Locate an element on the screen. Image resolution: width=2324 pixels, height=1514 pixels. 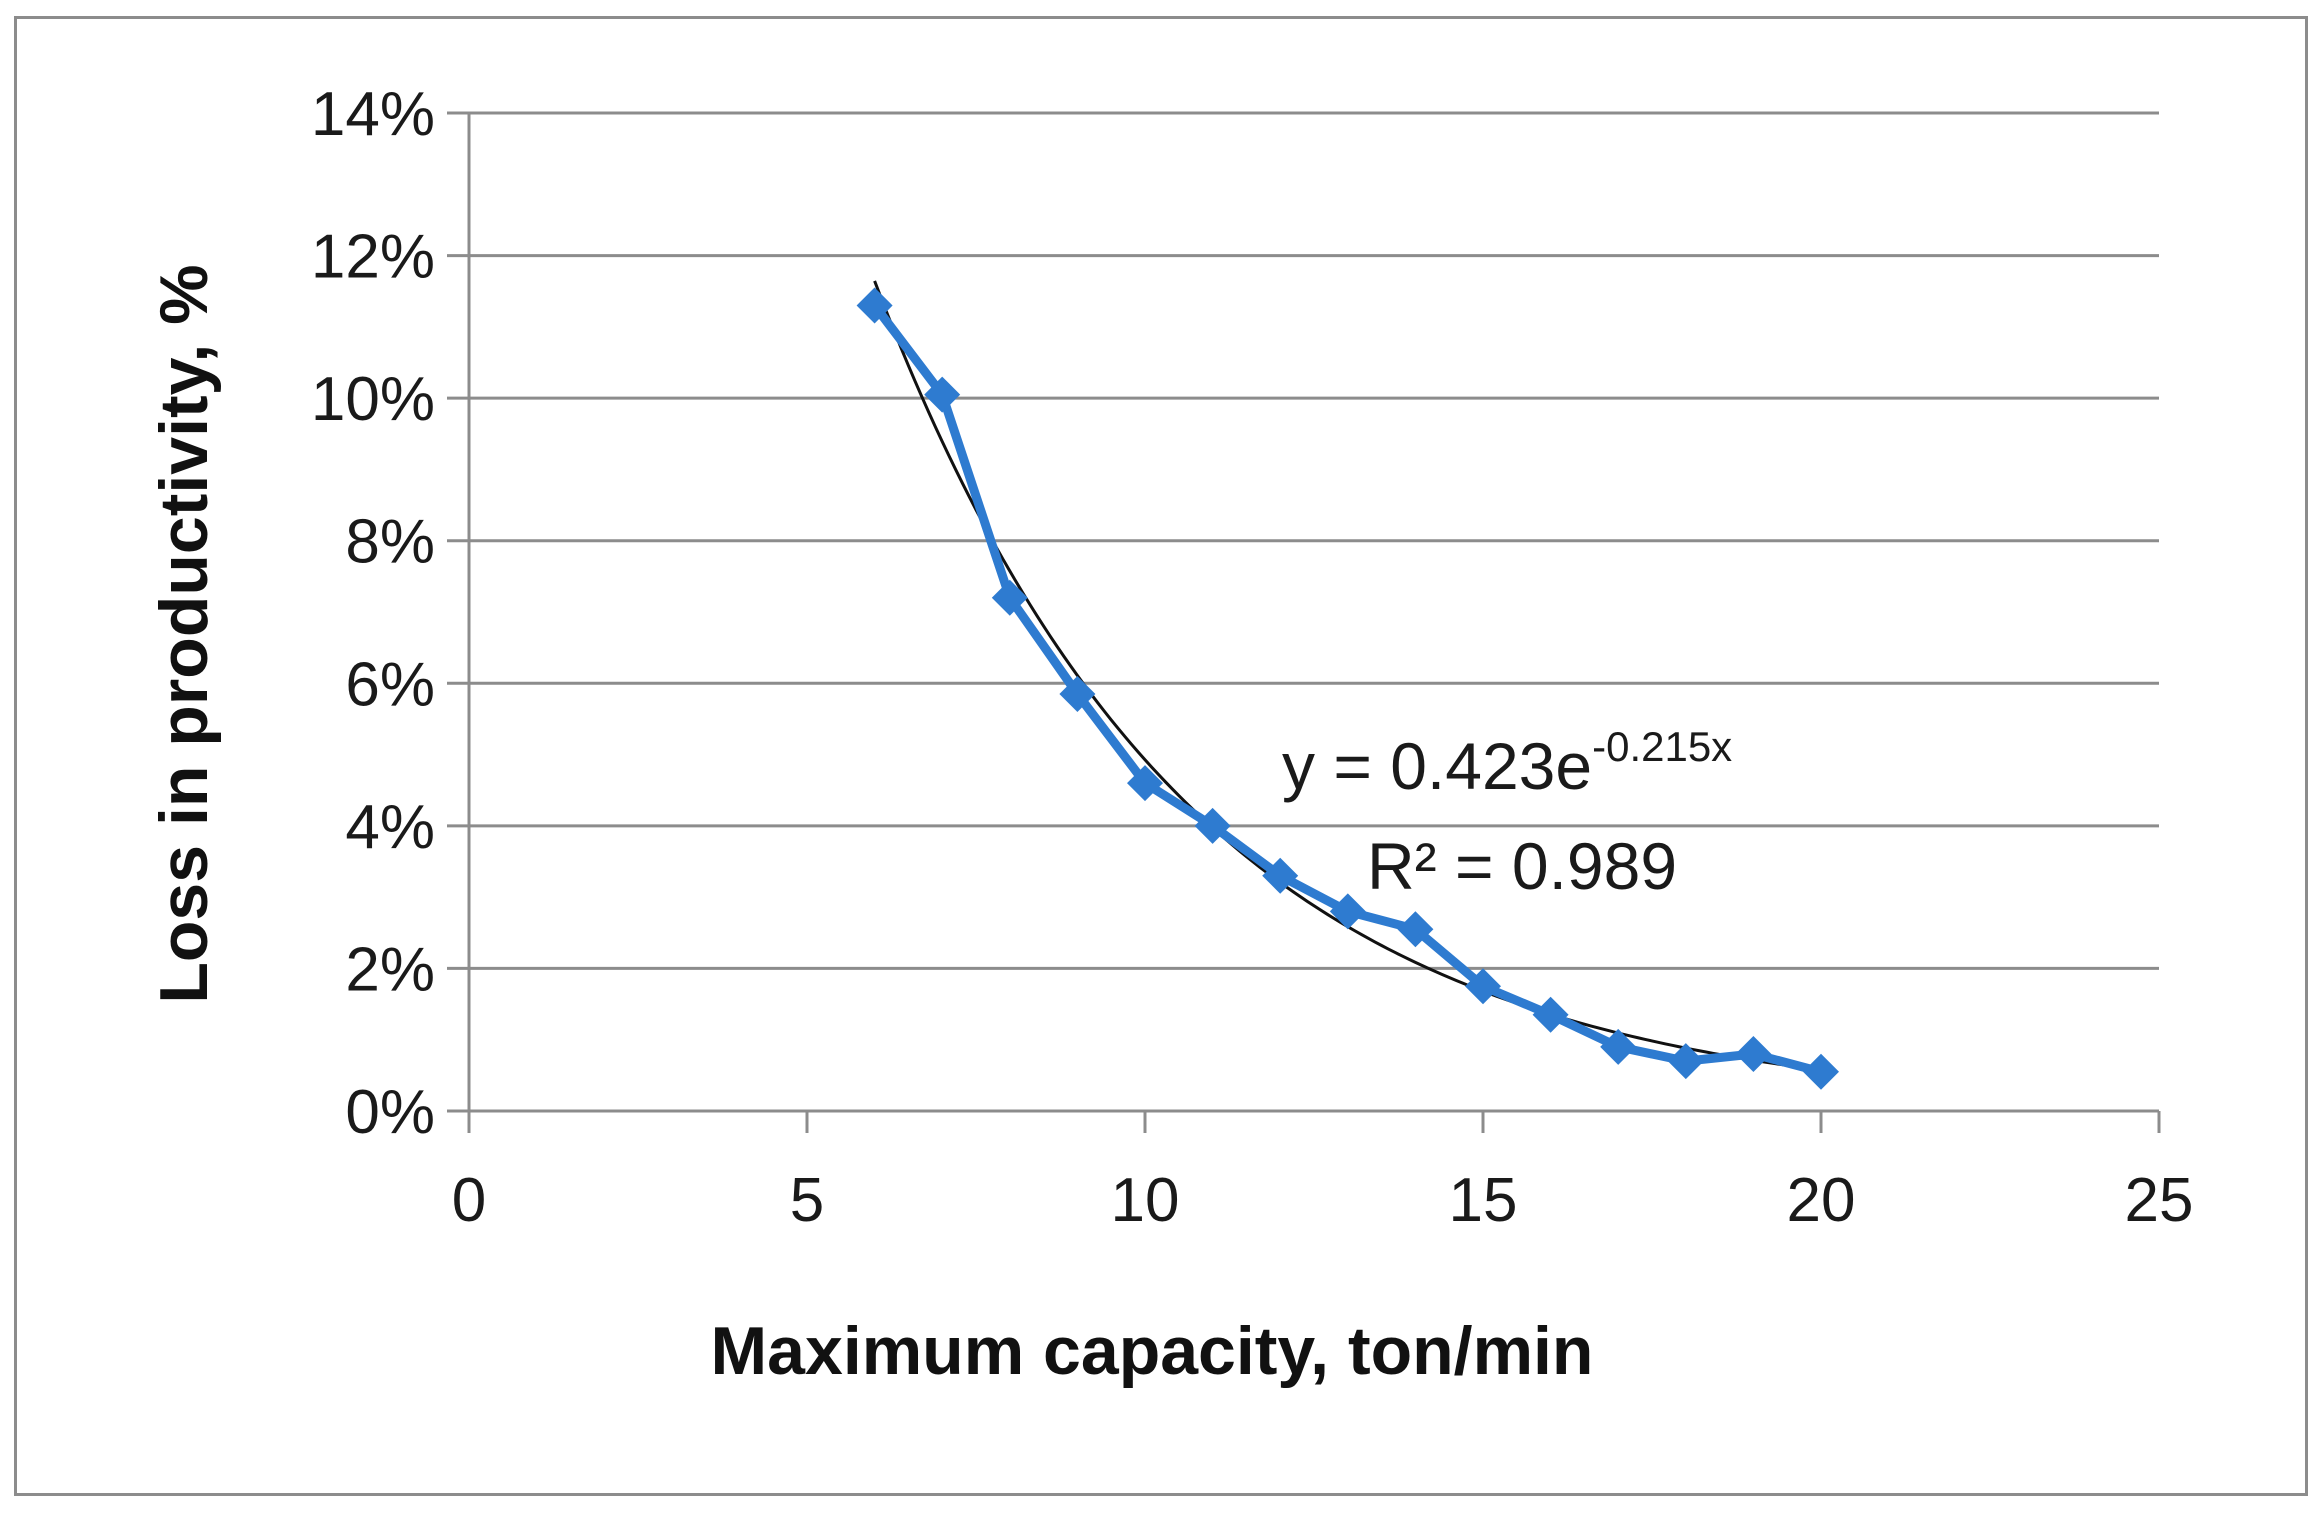
y-tick-label-7: 14% is located at coordinates (373, 114).